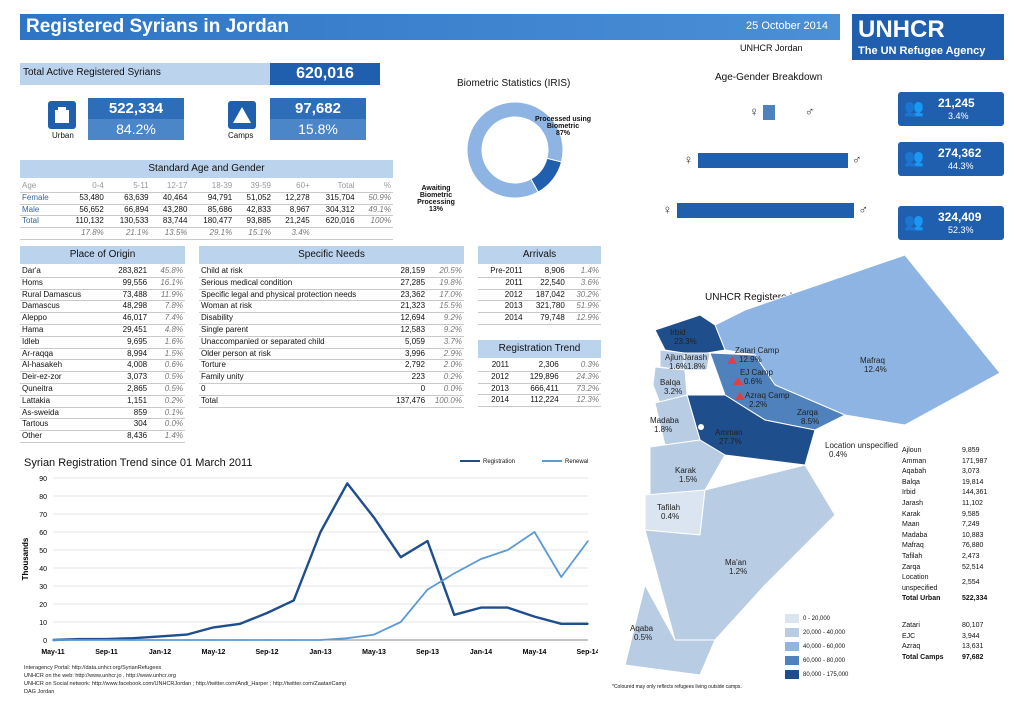  What do you see at coordinates (242, 115) in the screenshot?
I see `tent-icon` at bounding box center [242, 115].